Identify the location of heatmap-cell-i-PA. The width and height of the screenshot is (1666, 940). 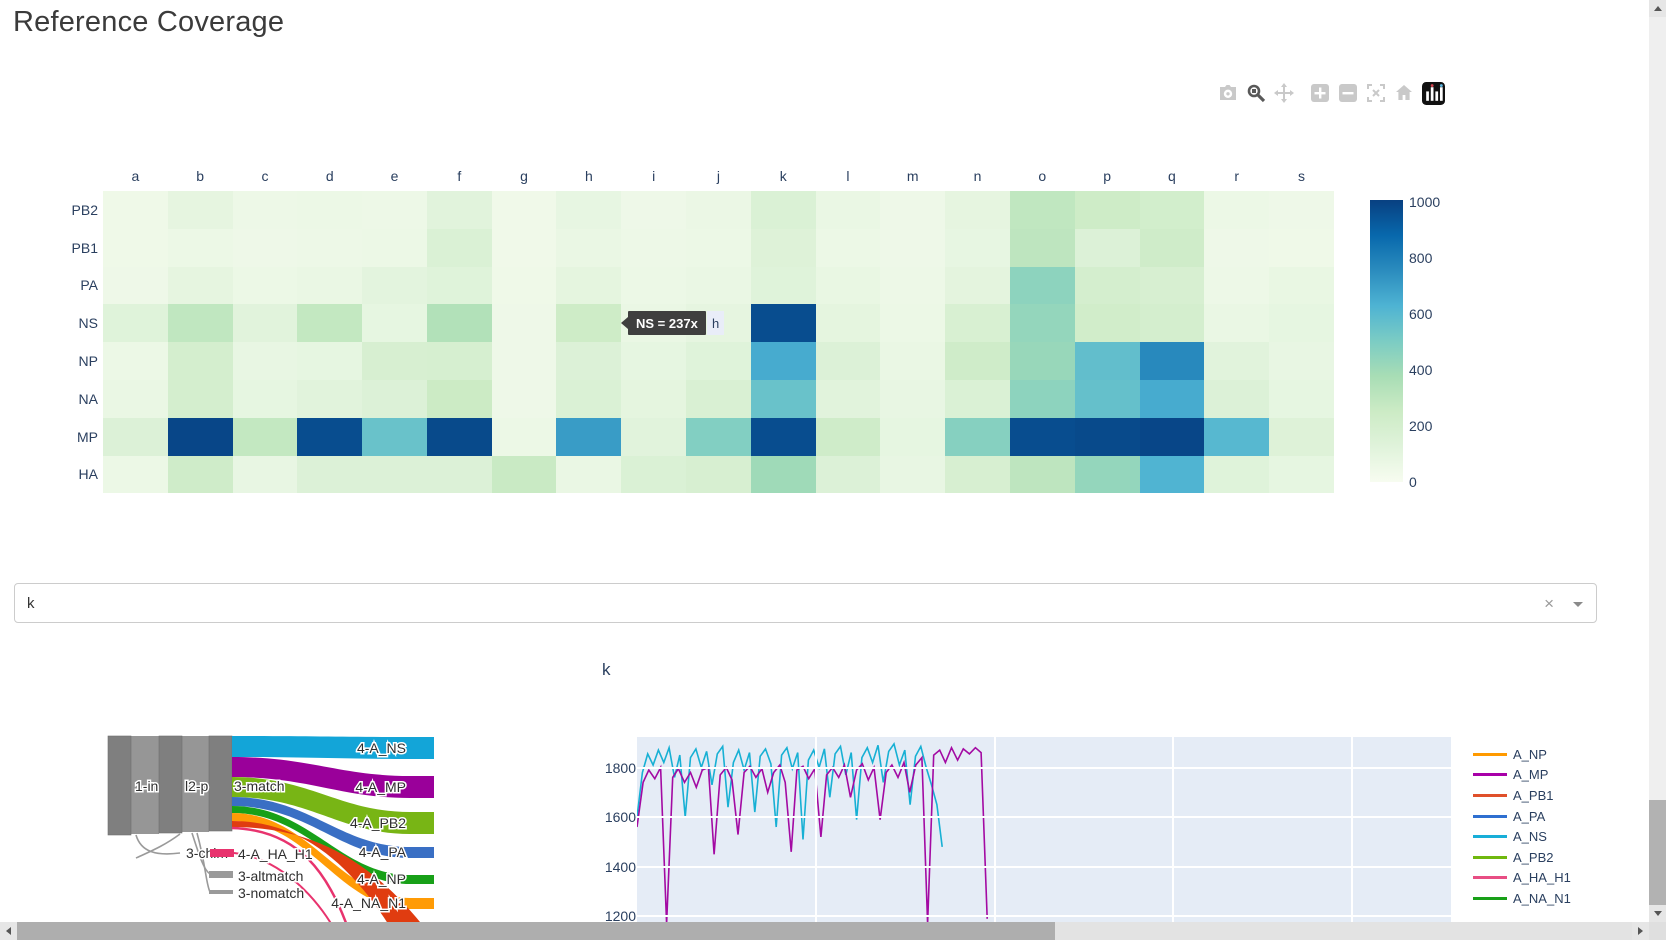
(654, 285).